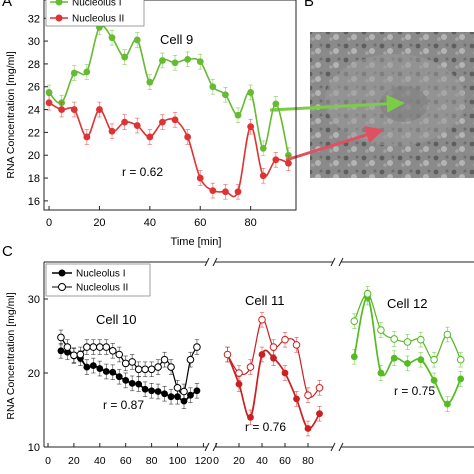  Describe the element at coordinates (116, 319) in the screenshot. I see `cell-10-title: Cell 10` at that location.